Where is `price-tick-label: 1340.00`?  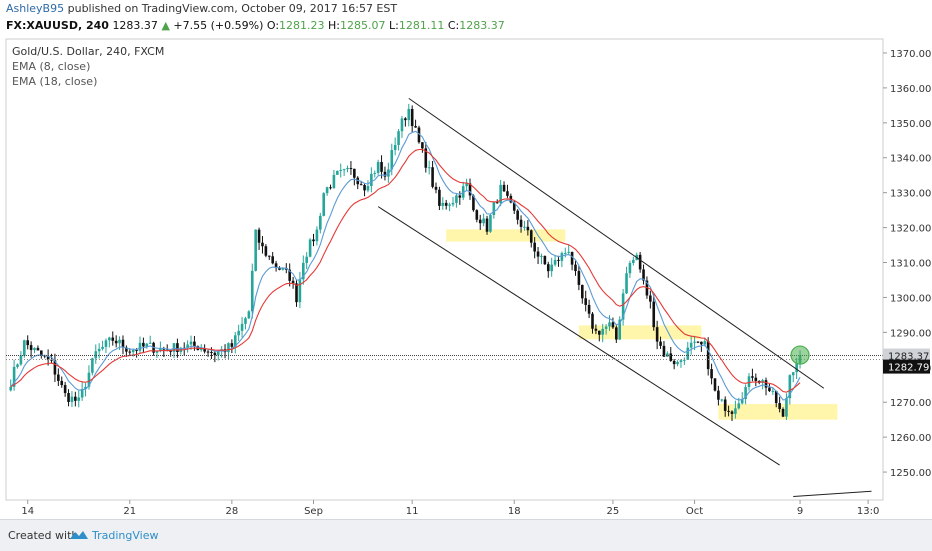
price-tick-label: 1340.00 is located at coordinates (910, 159).